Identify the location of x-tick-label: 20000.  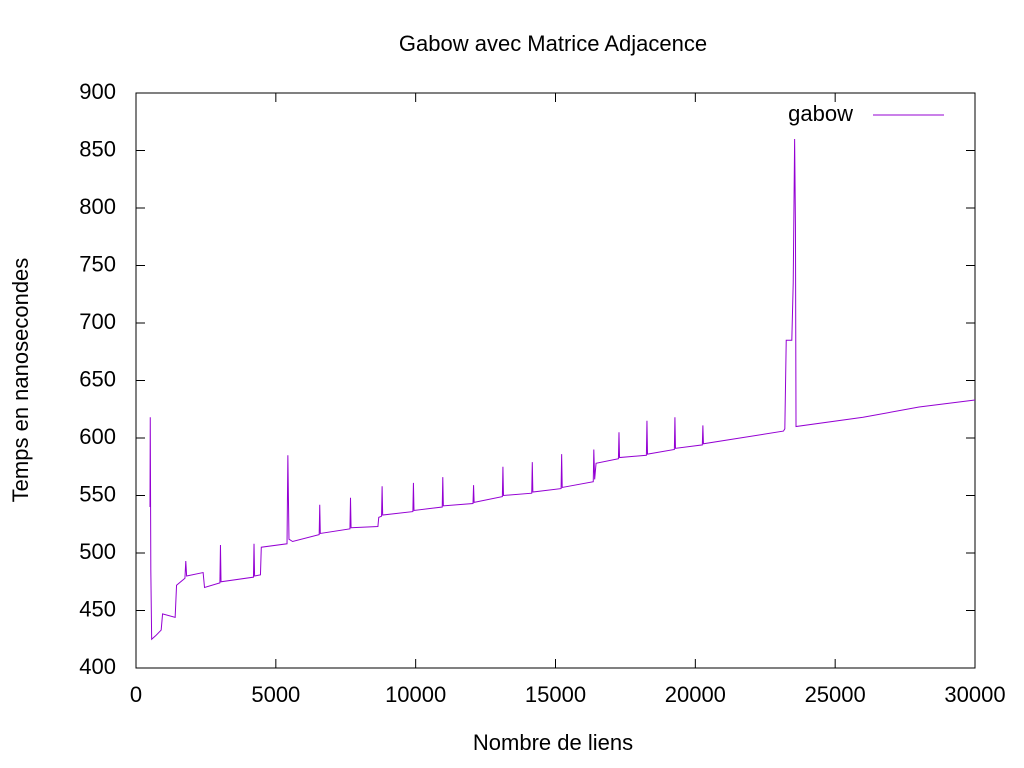
(695, 694).